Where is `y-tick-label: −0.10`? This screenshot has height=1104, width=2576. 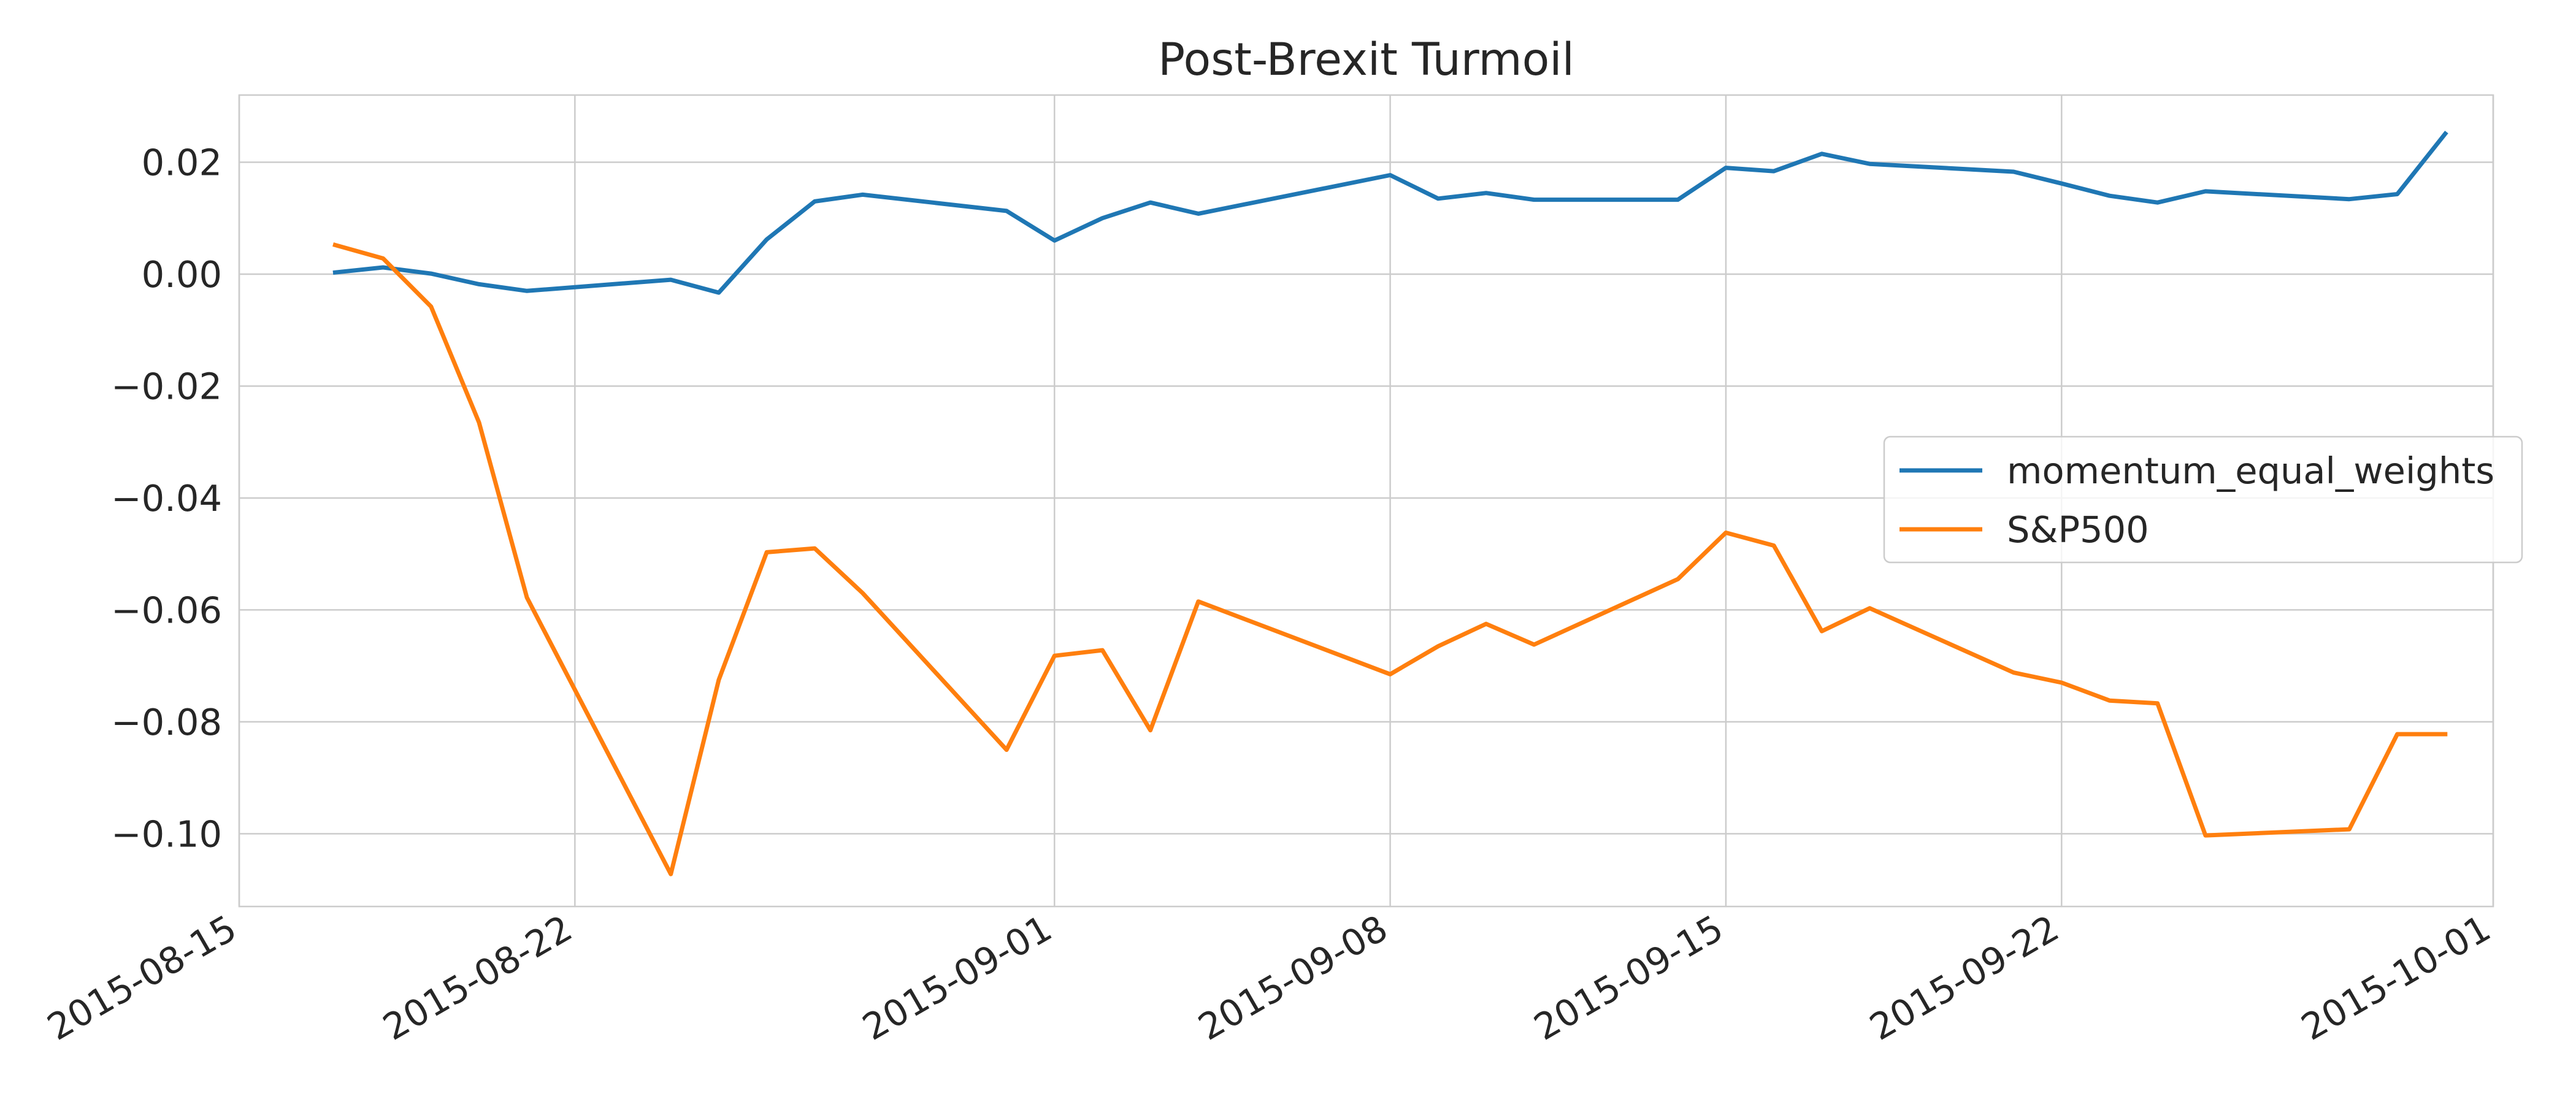 y-tick-label: −0.10 is located at coordinates (166, 834).